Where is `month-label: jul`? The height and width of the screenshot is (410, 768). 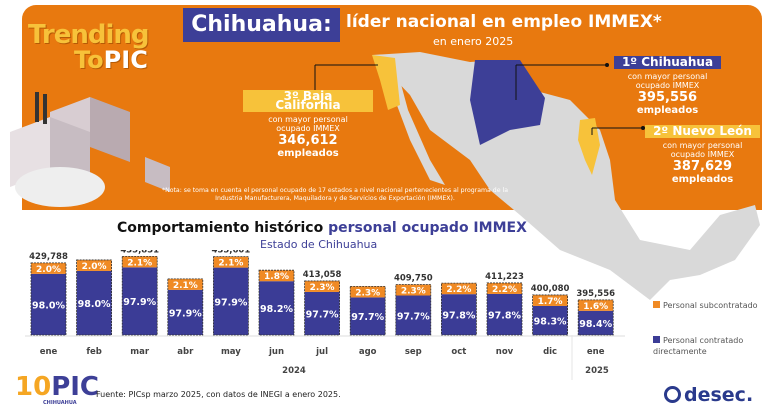
month-label: jul is located at coordinates (321, 352).